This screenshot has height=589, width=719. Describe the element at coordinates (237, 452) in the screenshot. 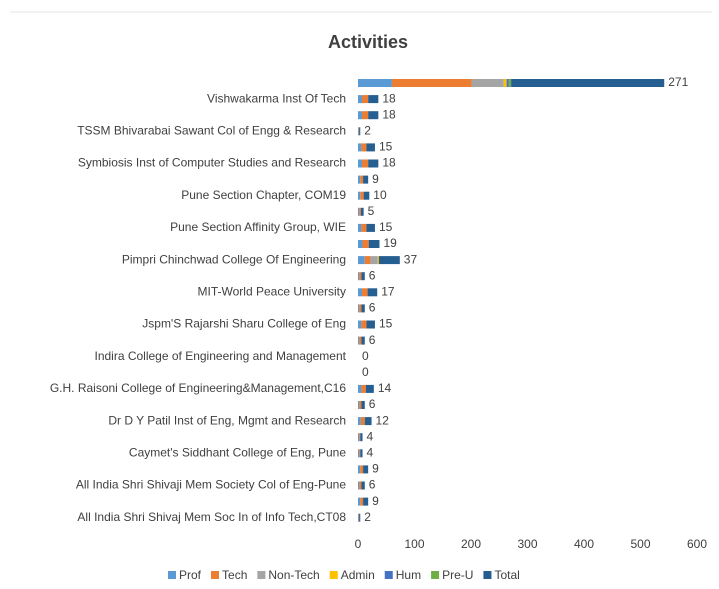

I see `y-tick-label: Caymet's Siddhant College of Eng, Pune` at that location.